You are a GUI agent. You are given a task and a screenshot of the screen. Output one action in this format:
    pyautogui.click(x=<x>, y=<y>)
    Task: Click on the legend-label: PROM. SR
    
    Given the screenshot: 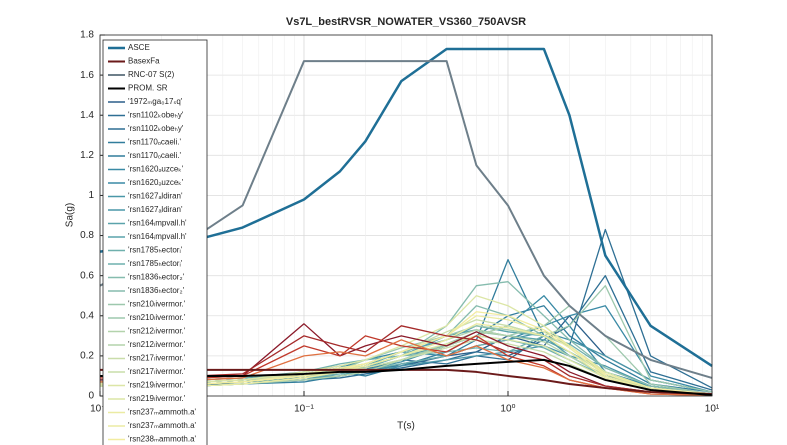 What is the action you would take?
    pyautogui.click(x=148, y=88)
    